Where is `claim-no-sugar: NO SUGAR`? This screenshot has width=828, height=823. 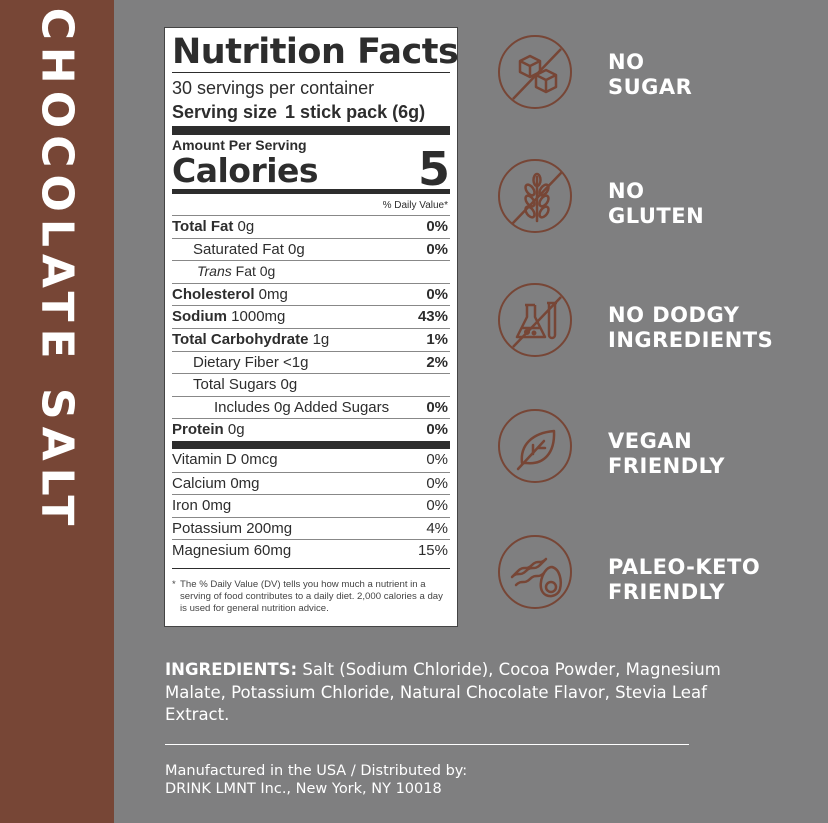 claim-no-sugar: NO SUGAR is located at coordinates (650, 75).